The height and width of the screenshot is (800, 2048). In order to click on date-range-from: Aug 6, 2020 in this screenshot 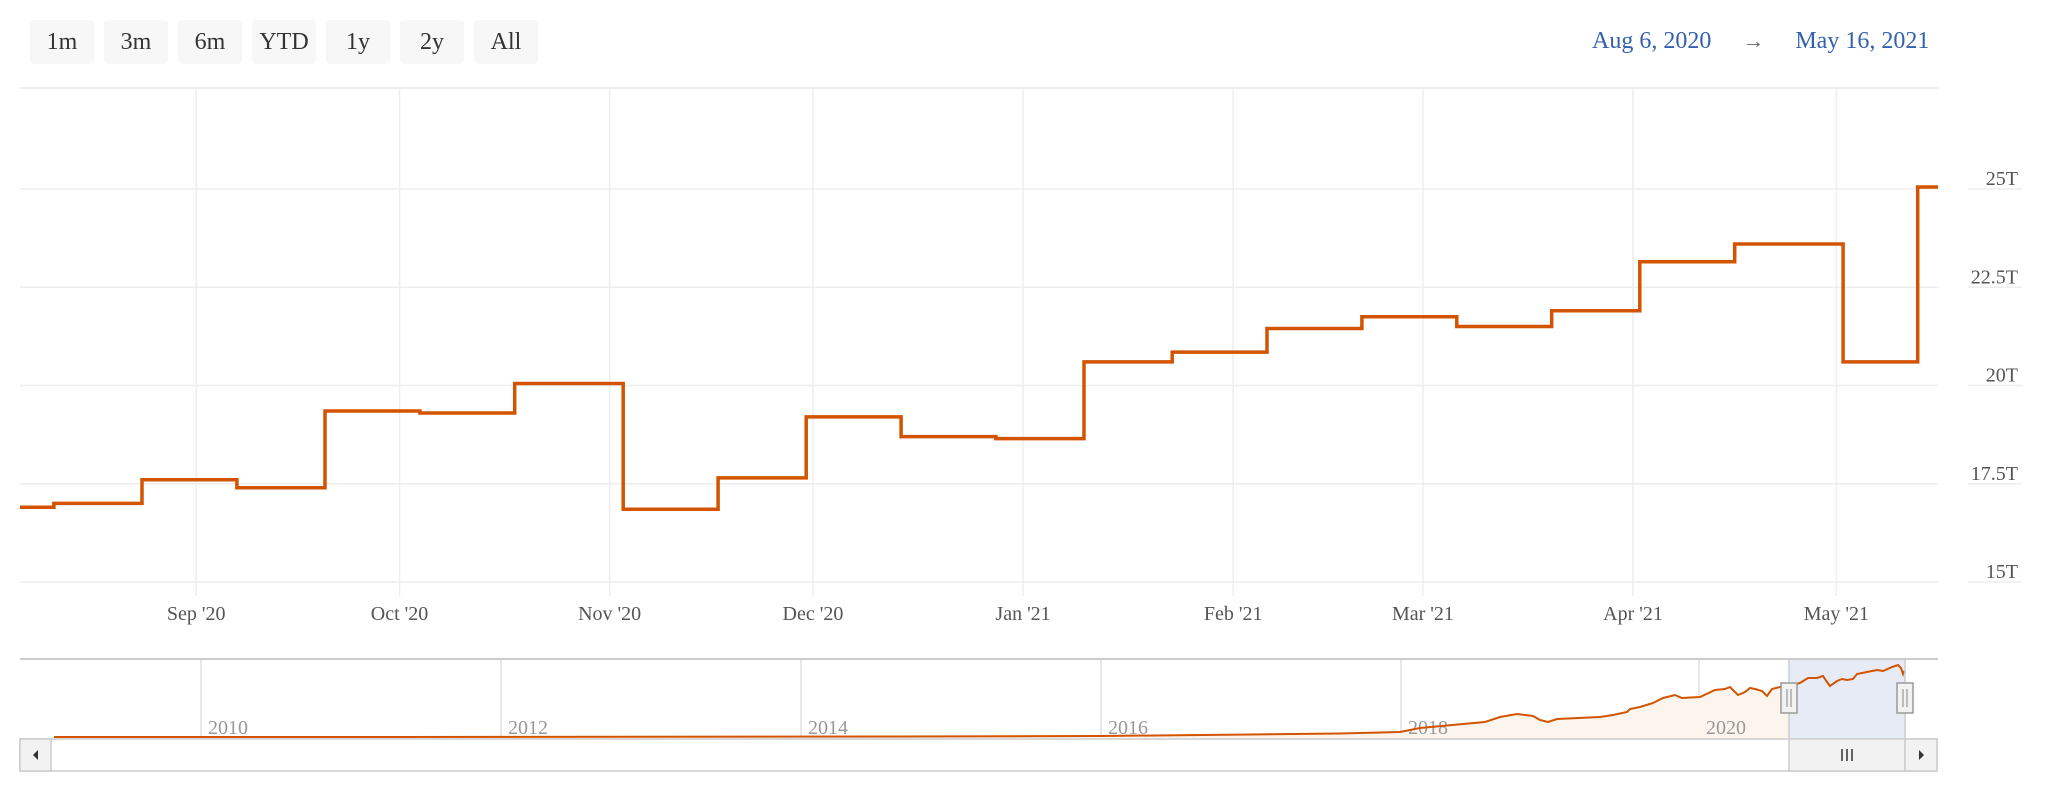, I will do `click(1652, 40)`.